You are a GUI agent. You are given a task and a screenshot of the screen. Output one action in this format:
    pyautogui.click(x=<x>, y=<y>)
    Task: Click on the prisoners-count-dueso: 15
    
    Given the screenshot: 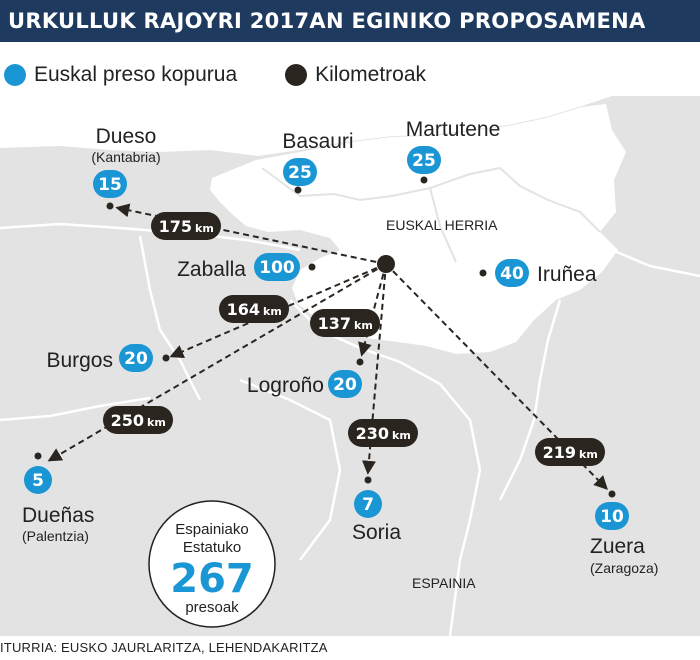 What is the action you would take?
    pyautogui.click(x=110, y=185)
    